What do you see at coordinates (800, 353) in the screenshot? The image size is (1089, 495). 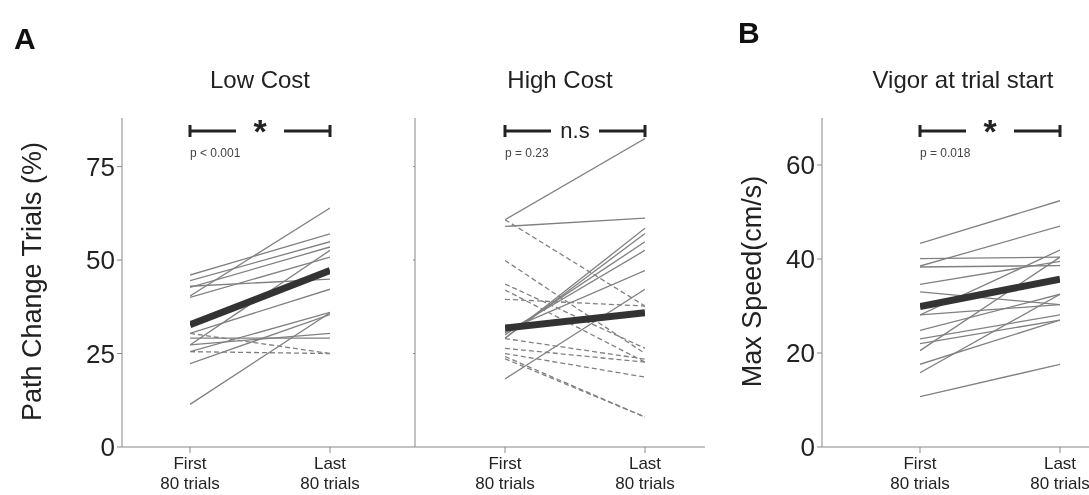 I see `y-tick-label: 20` at bounding box center [800, 353].